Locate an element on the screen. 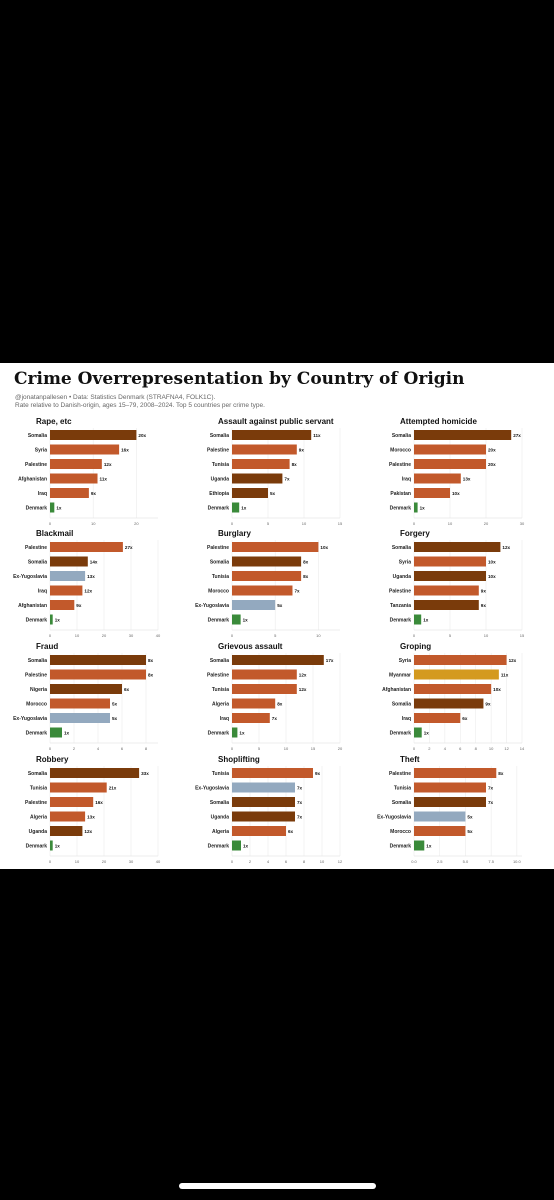 Image resolution: width=554 pixels, height=1200 pixels. category-label: Iraq is located at coordinates (406, 480).